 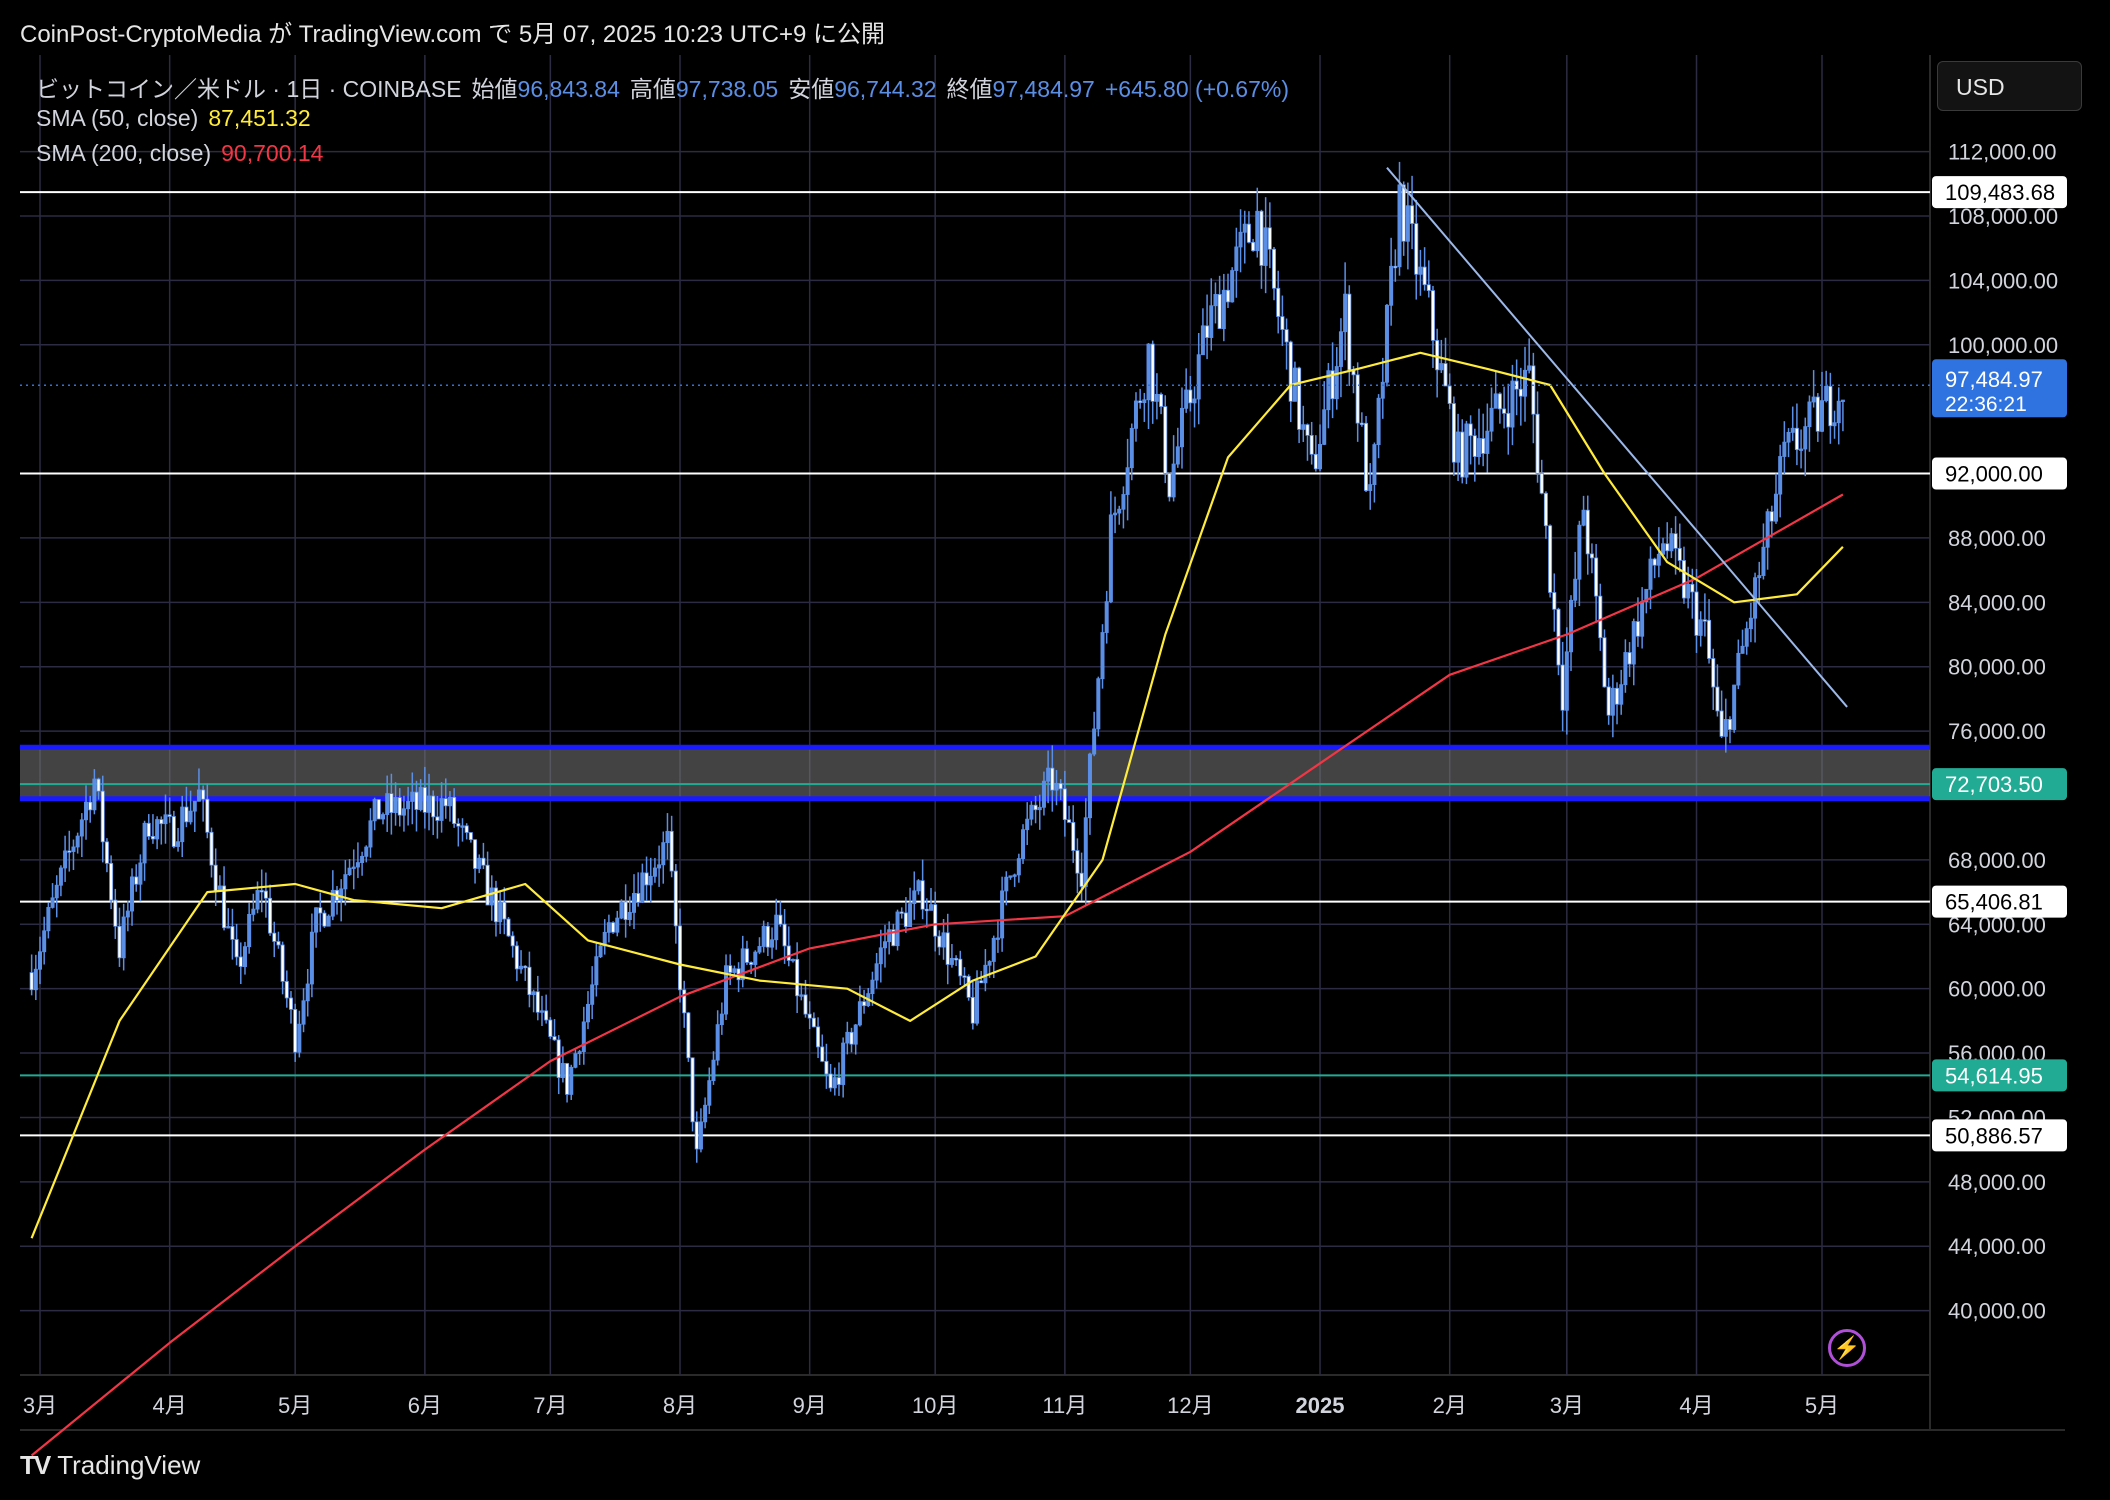 I want to click on brand-name: TradingView, so click(x=129, y=1465).